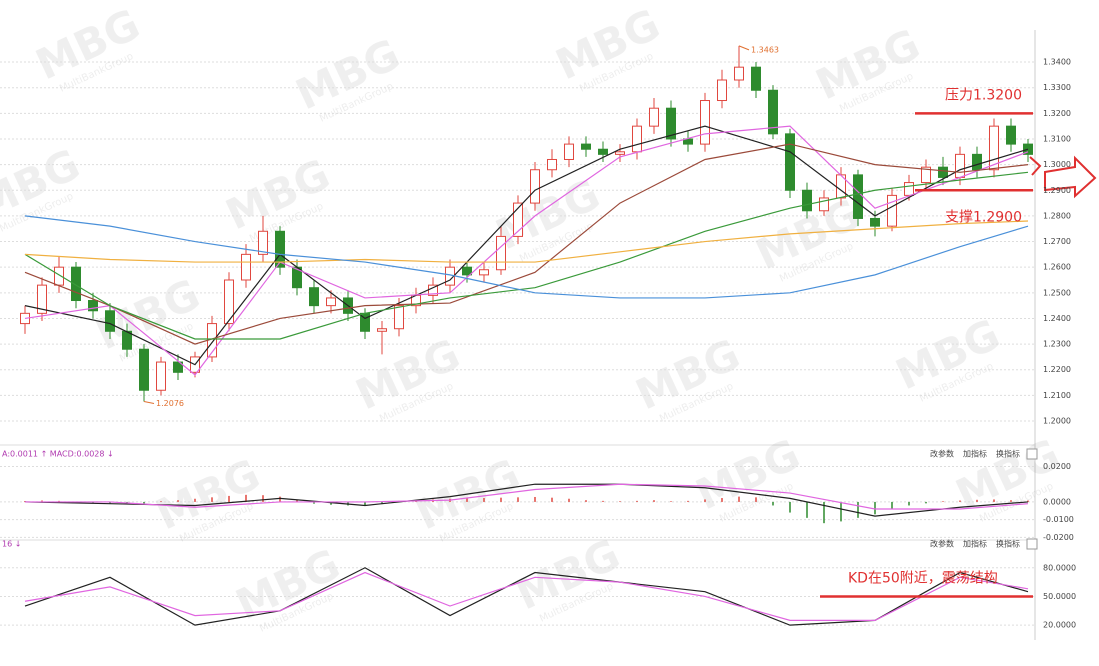 Image resolution: width=1099 pixels, height=666 pixels. Describe the element at coordinates (1057, 395) in the screenshot. I see `y-tick-label: 1.2100` at that location.